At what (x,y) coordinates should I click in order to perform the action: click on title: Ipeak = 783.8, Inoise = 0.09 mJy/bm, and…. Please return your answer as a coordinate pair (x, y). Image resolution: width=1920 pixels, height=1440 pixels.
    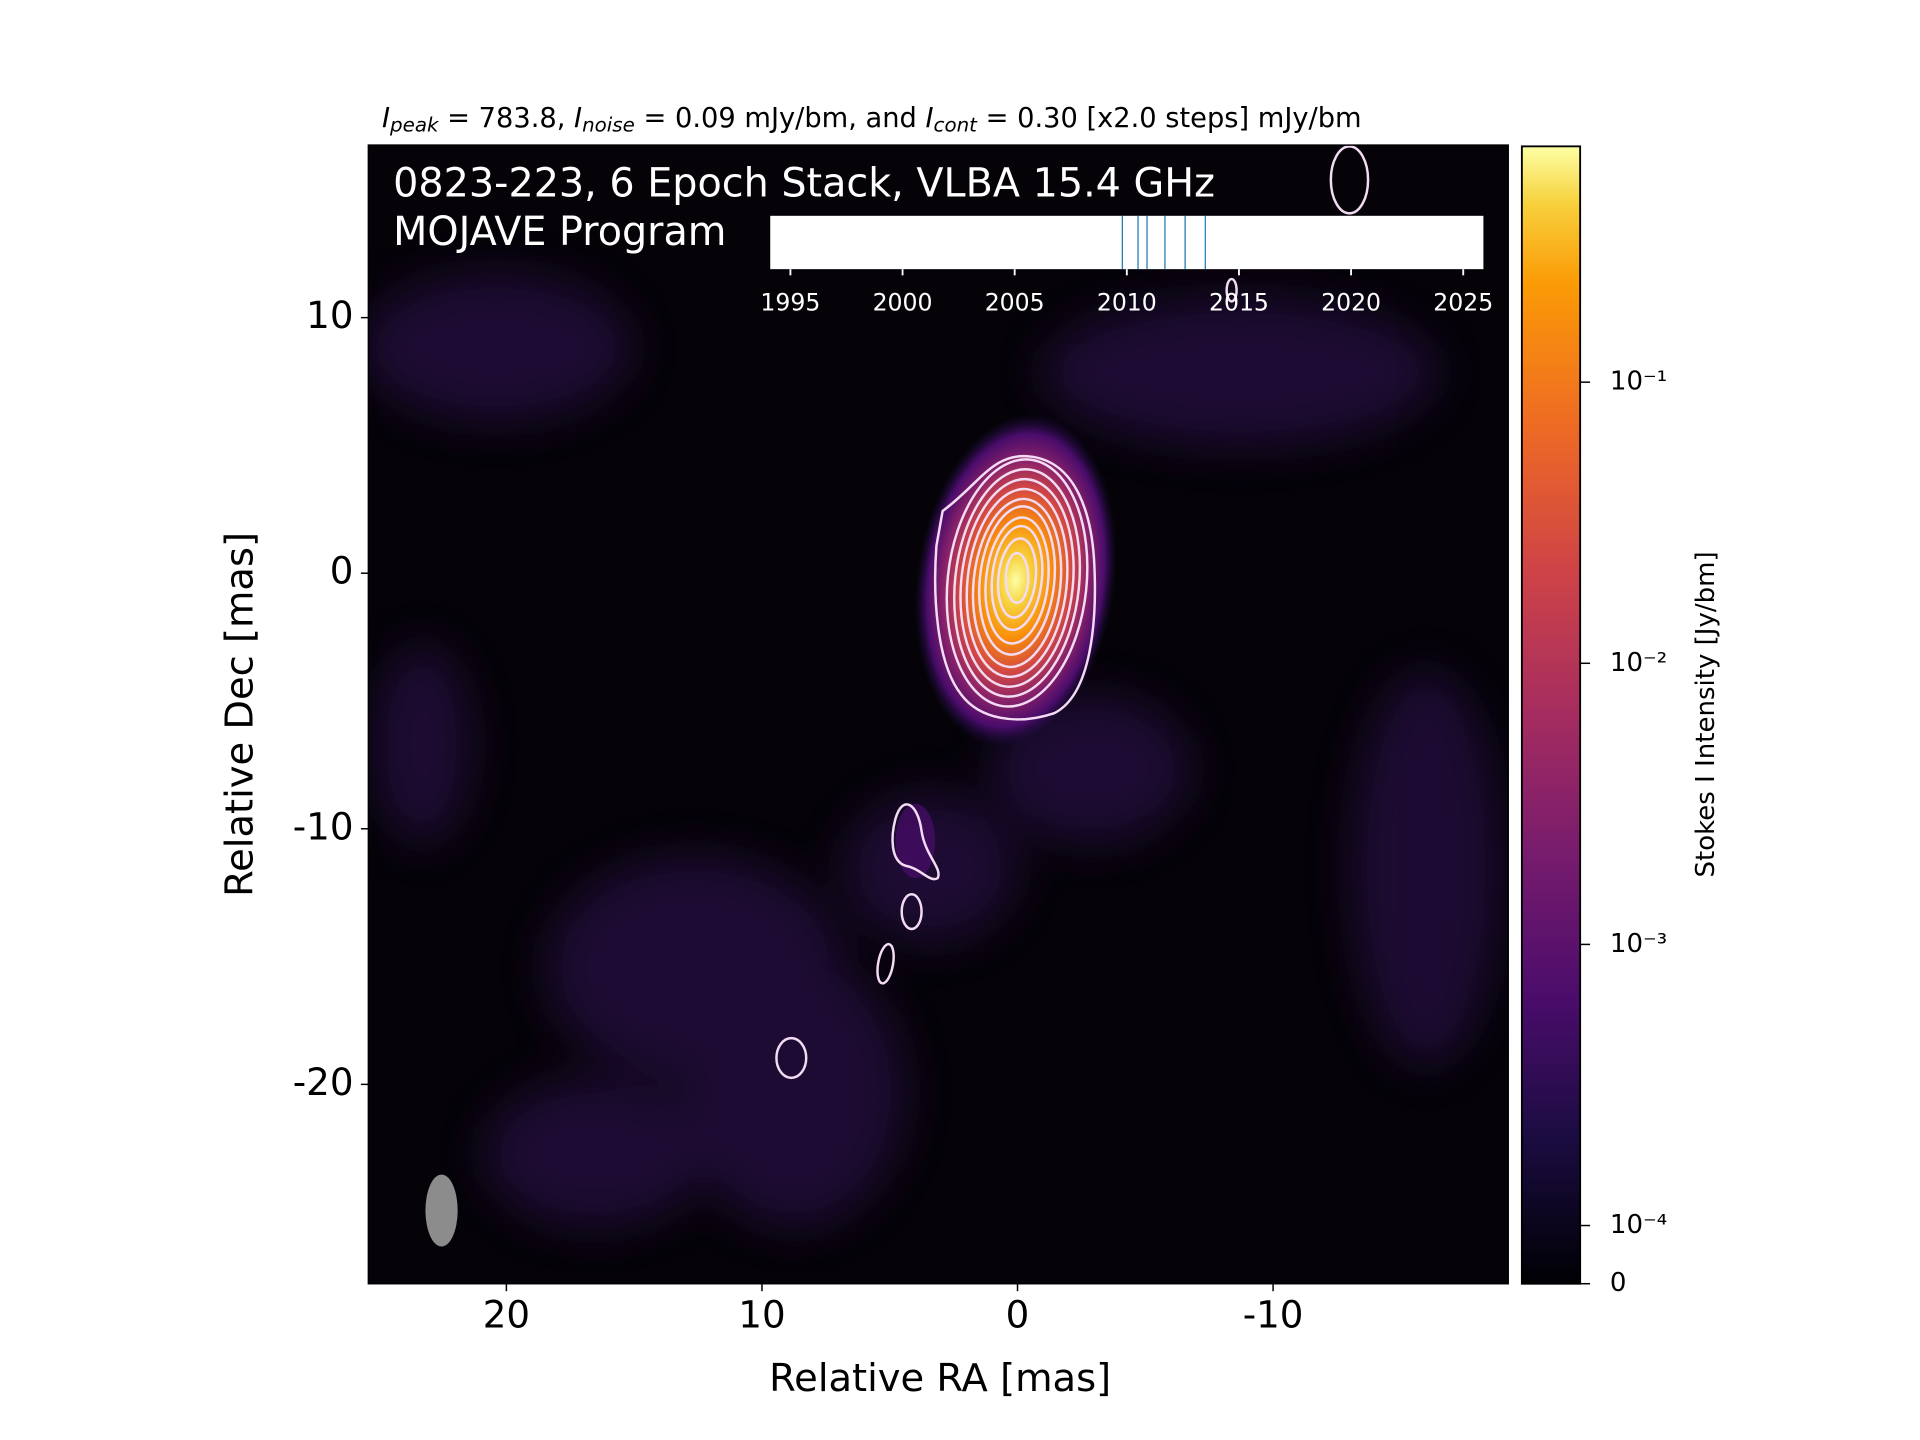
    Looking at the image, I should click on (872, 119).